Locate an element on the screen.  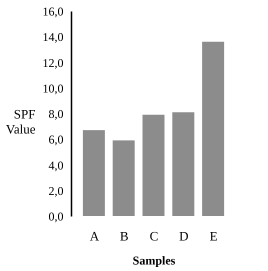
x-tick-label: E is located at coordinates (214, 236).